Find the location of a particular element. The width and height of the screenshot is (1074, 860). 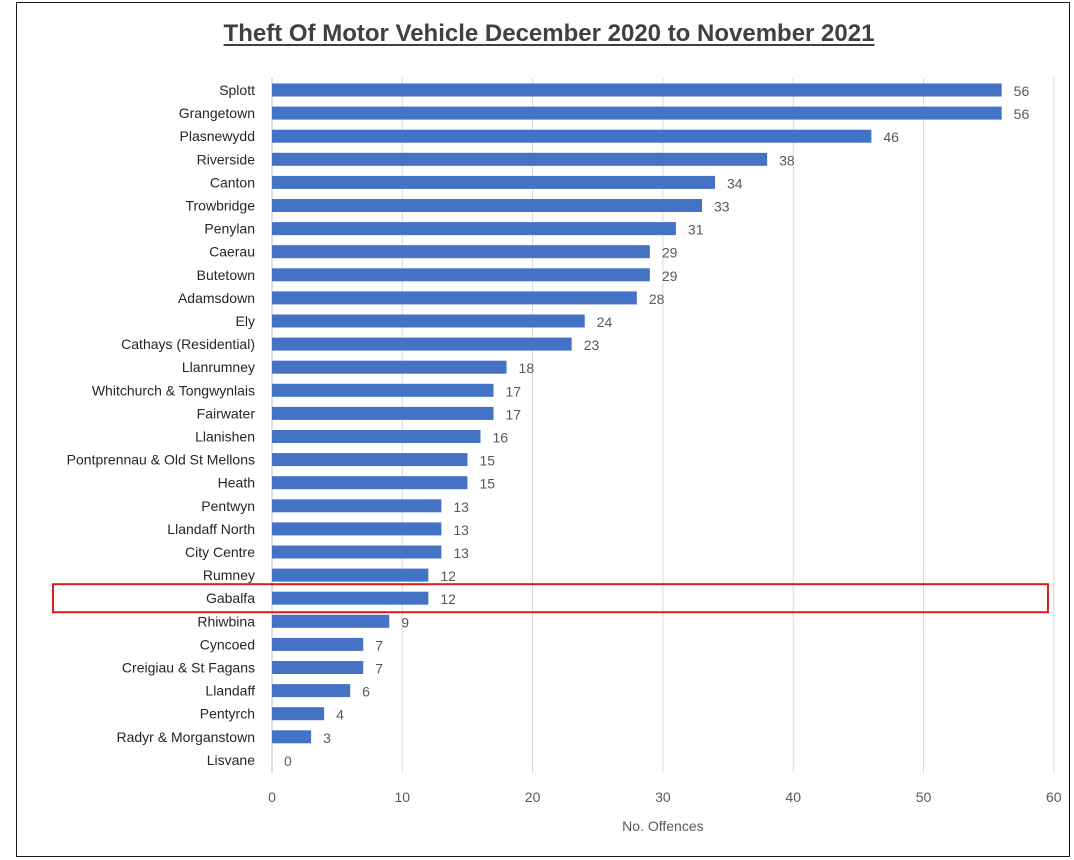

category-label: Cathays (Residential) is located at coordinates (188, 344).